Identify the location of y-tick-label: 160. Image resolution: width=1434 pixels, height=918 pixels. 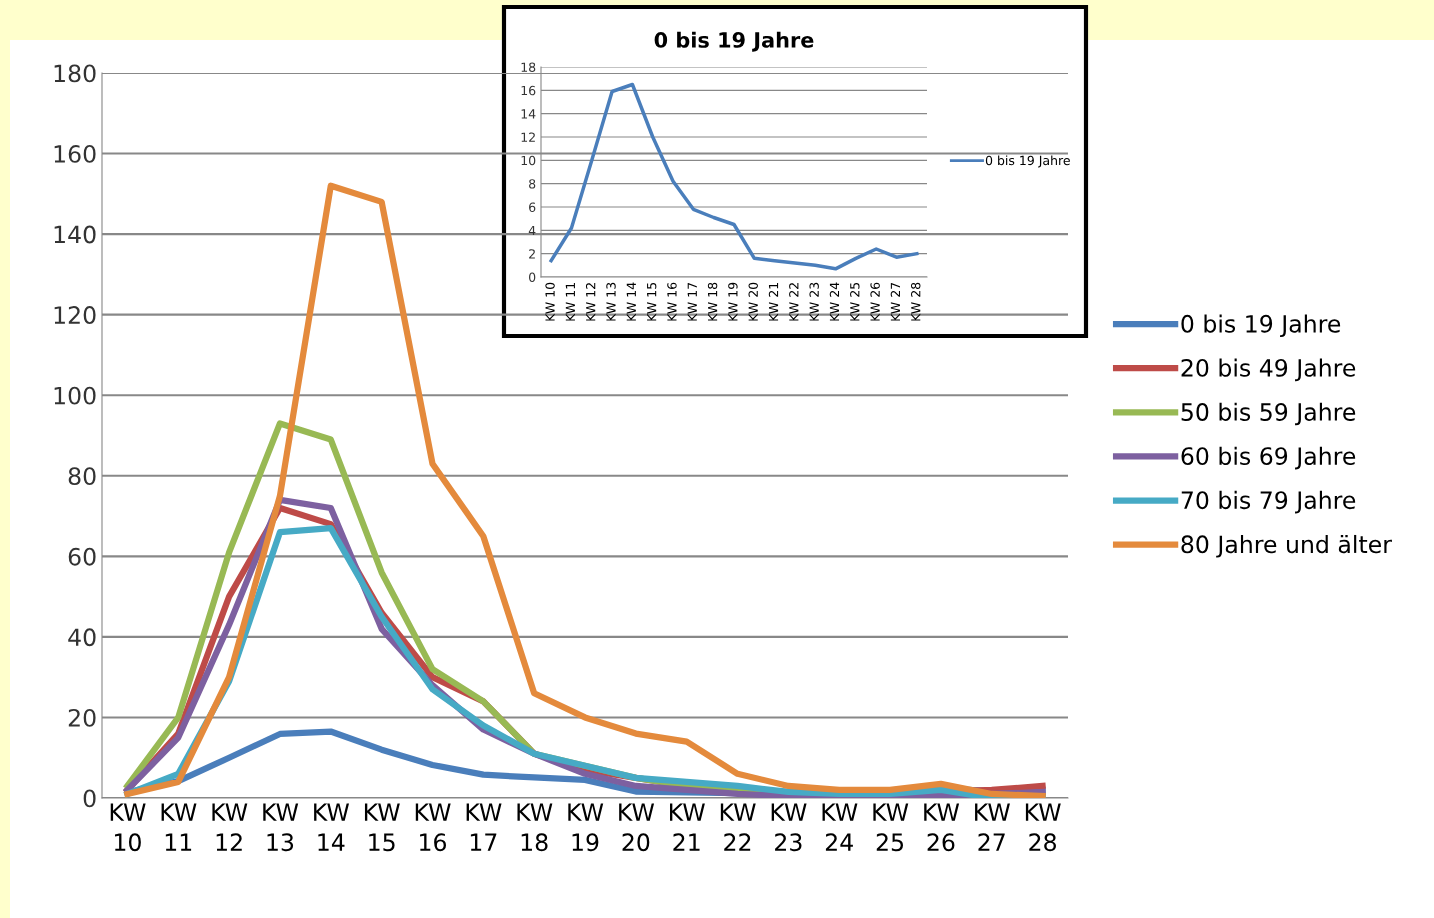
(75, 154).